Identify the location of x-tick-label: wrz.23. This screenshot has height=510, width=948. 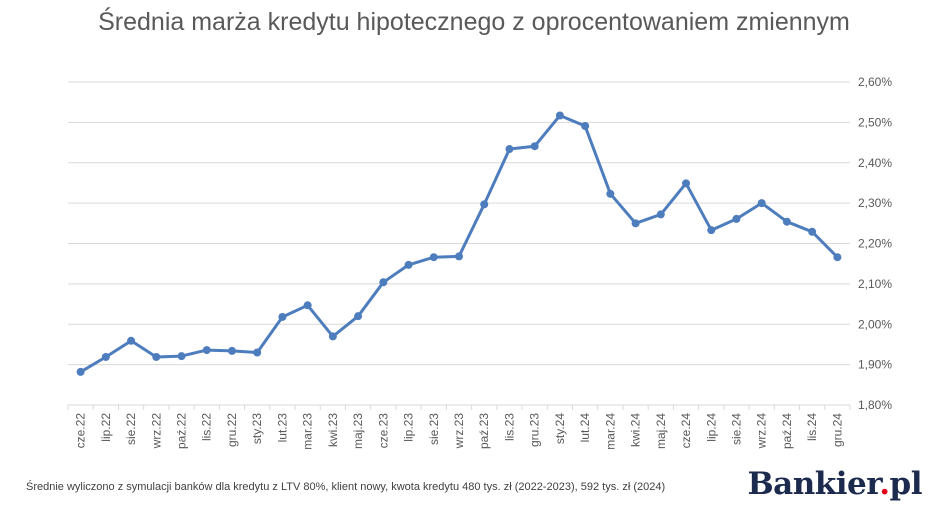
(459, 431).